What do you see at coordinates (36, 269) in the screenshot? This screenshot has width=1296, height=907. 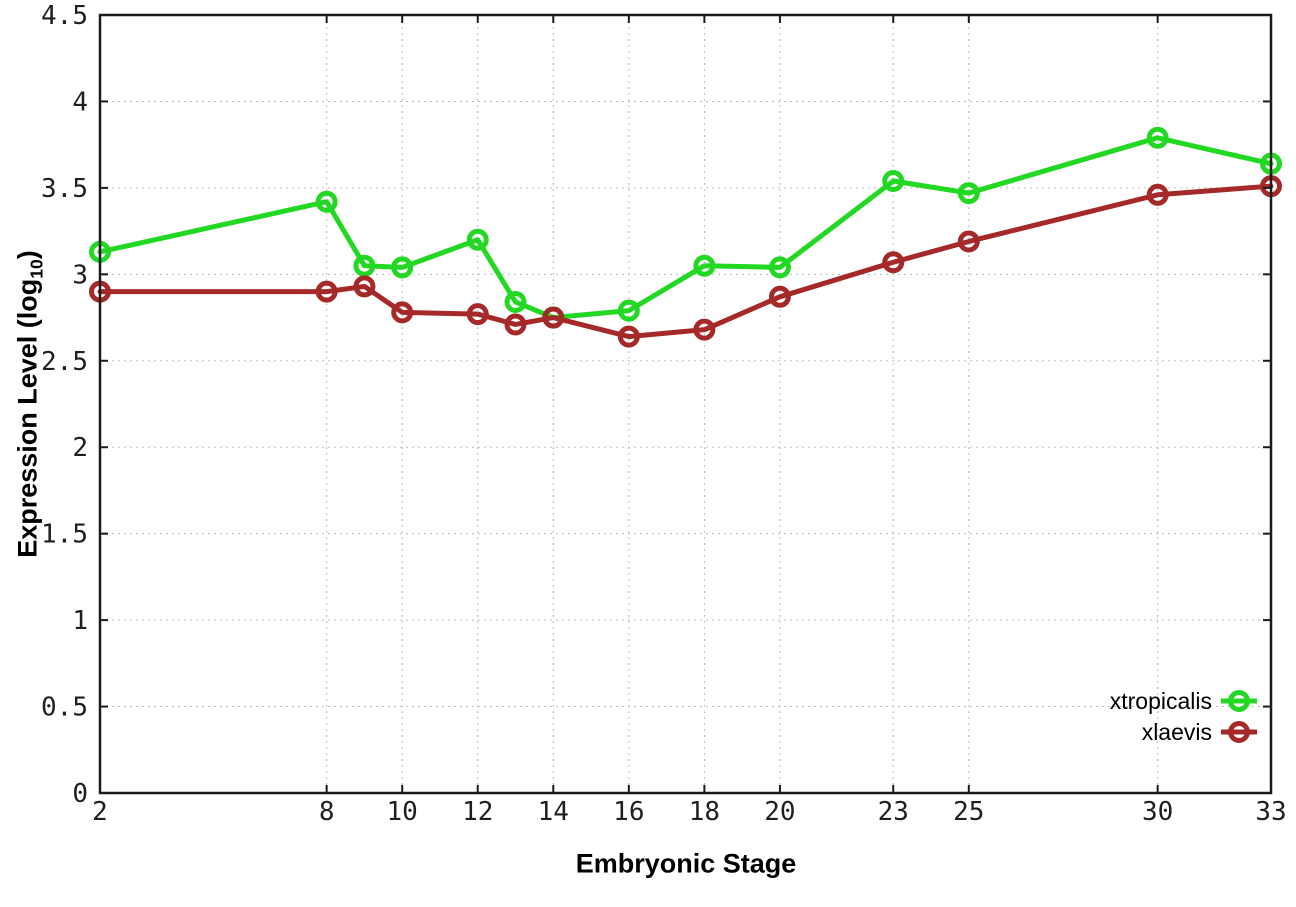 I see `y-axis-title-subscript: 10` at bounding box center [36, 269].